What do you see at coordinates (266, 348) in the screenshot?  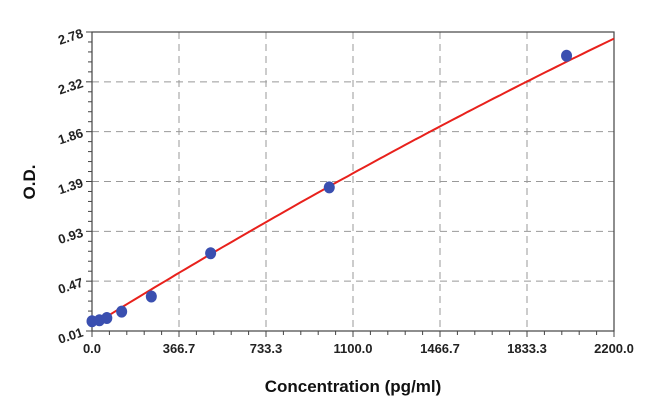 I see `x-tick-label: 733.3` at bounding box center [266, 348].